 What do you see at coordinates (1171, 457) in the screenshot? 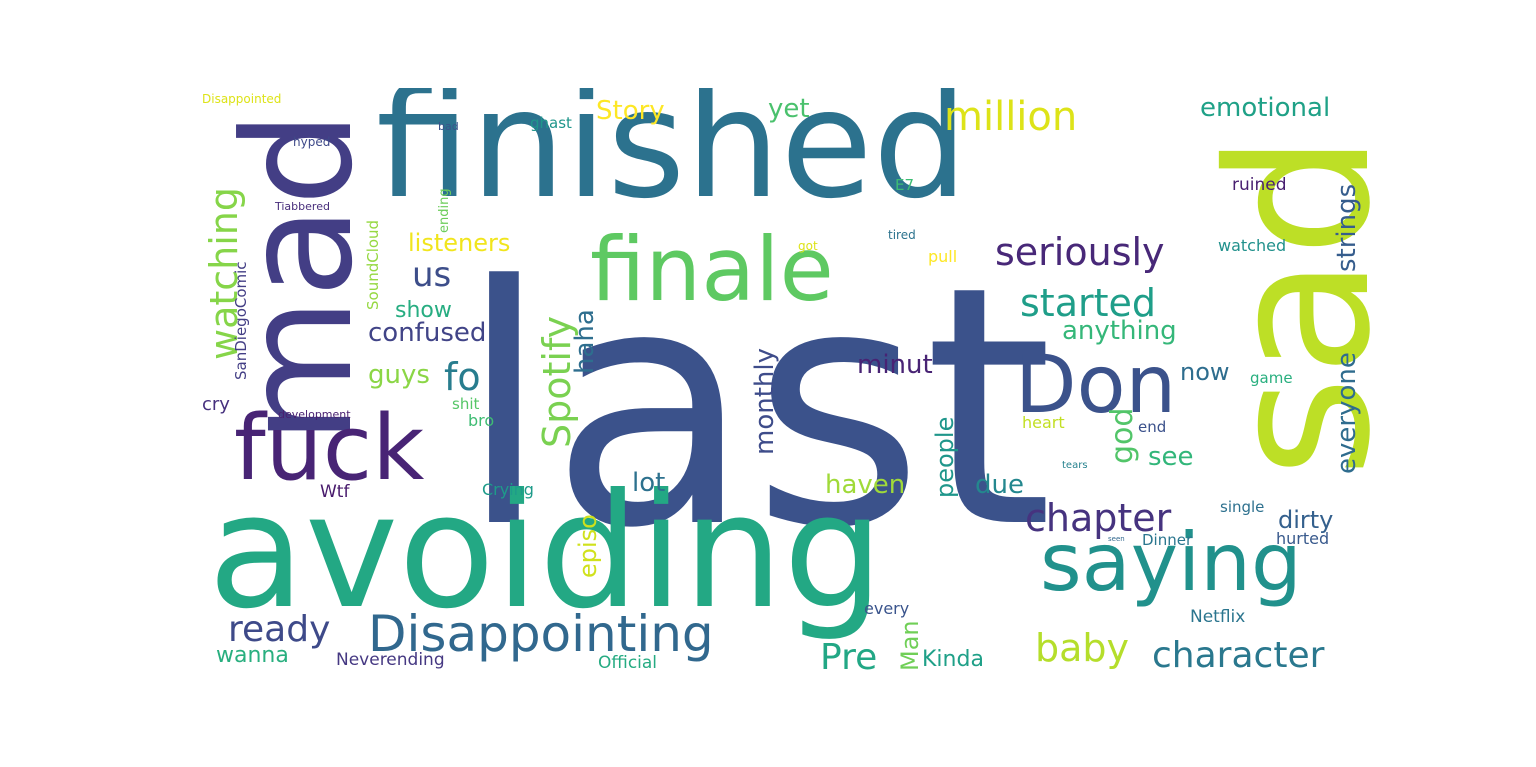
I see `word-see: see` at bounding box center [1171, 457].